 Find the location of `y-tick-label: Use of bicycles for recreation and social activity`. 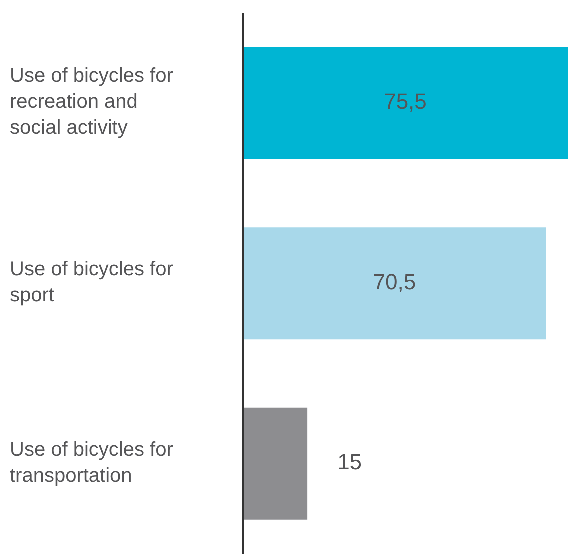

y-tick-label: Use of bicycles for recreation and social activity is located at coordinates (92, 102).